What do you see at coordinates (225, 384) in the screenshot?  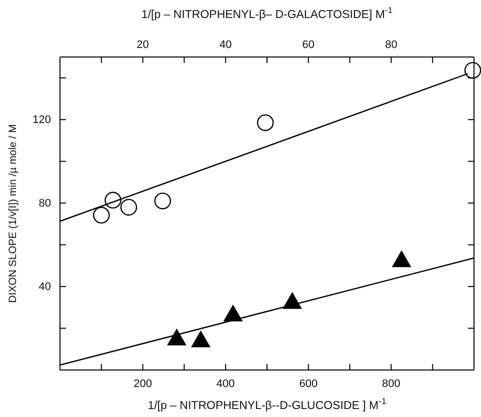 I see `x-tick-label: 400` at bounding box center [225, 384].